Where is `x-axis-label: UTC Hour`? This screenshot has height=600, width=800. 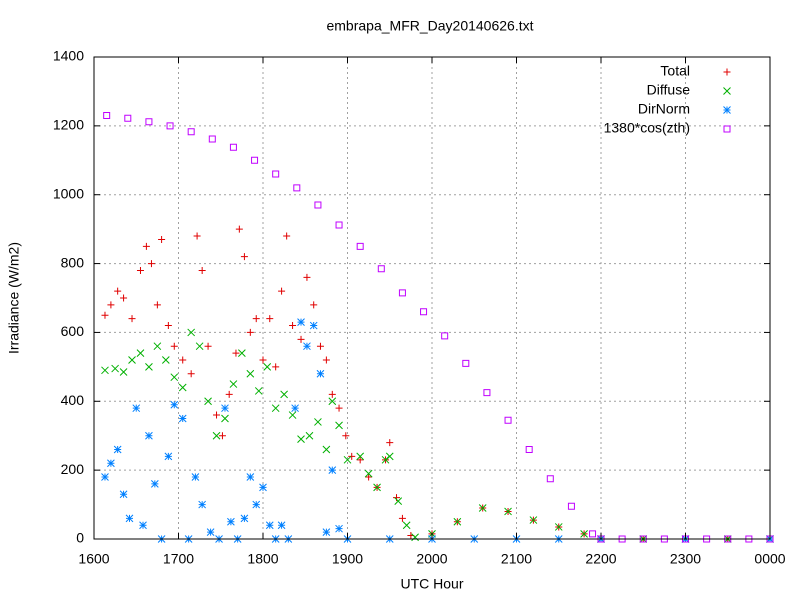 x-axis-label: UTC Hour is located at coordinates (431, 584).